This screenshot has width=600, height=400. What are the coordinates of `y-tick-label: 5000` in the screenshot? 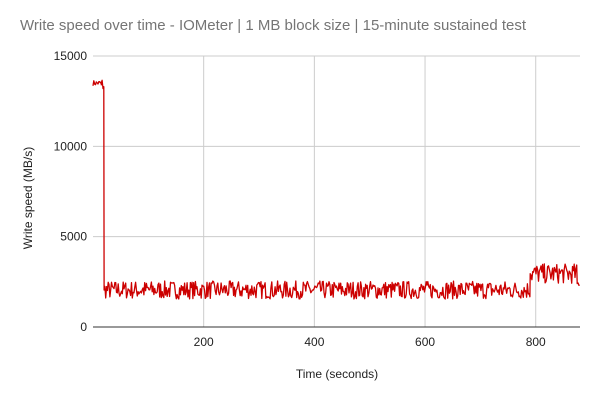 It's located at (73, 237).